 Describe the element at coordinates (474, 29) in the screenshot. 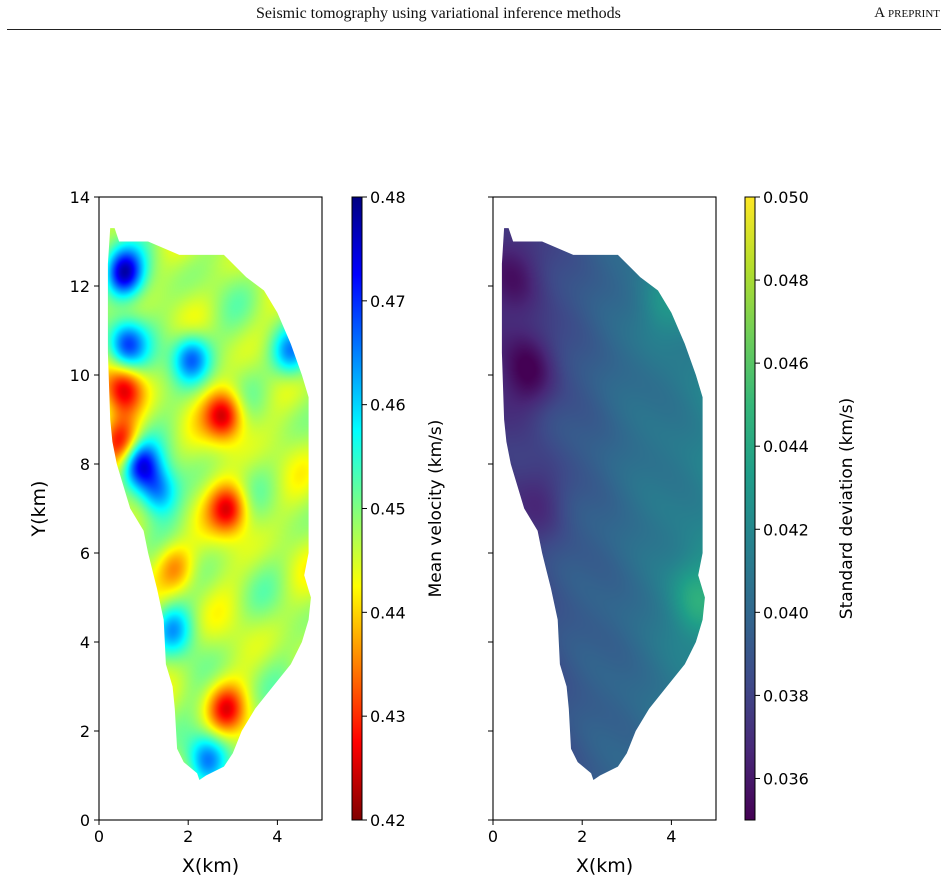

I see `header-rule` at that location.